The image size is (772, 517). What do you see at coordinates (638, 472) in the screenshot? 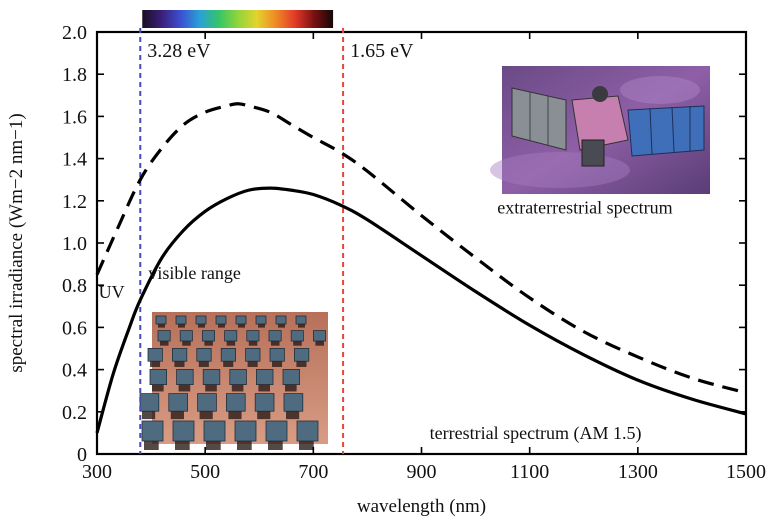
I see `x-tick-label: 1300` at bounding box center [638, 472].